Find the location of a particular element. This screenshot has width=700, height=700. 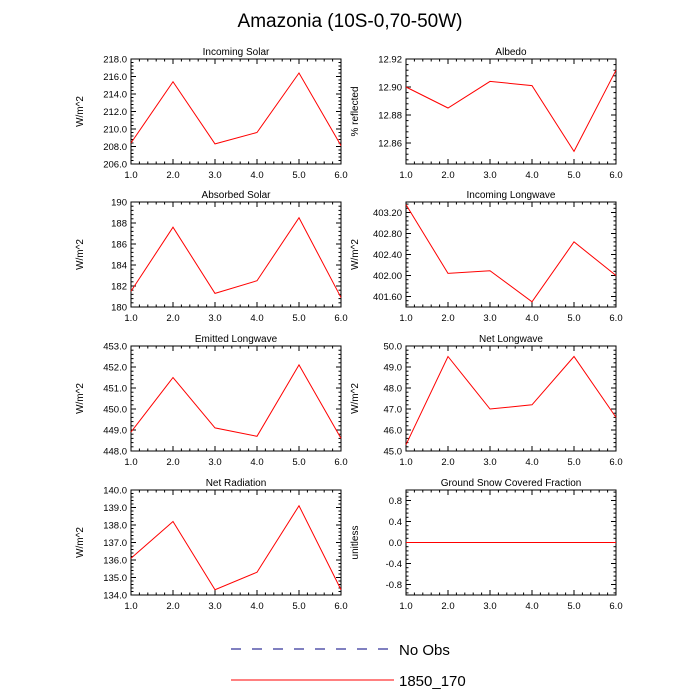

panel-title: Incoming Solar is located at coordinates (236, 52).